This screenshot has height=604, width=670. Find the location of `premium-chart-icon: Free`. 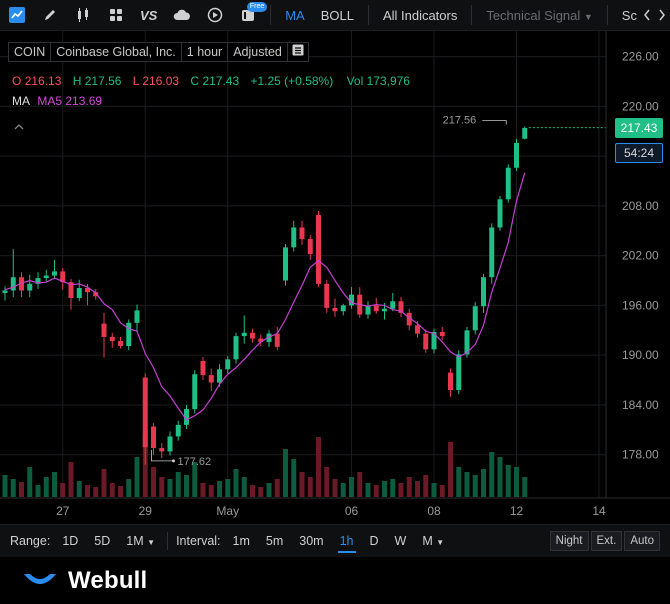

premium-chart-icon: Free is located at coordinates (249, 15).